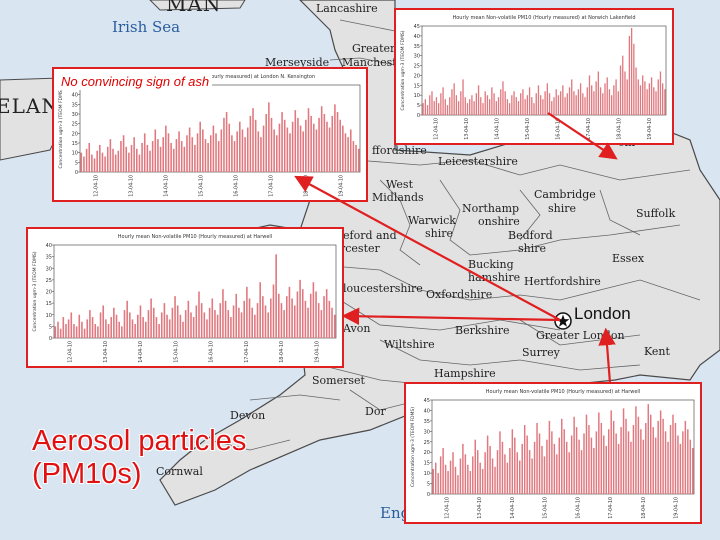 The width and height of the screenshot is (720, 540). I want to click on y-tick-label: 35, so click(75, 105).